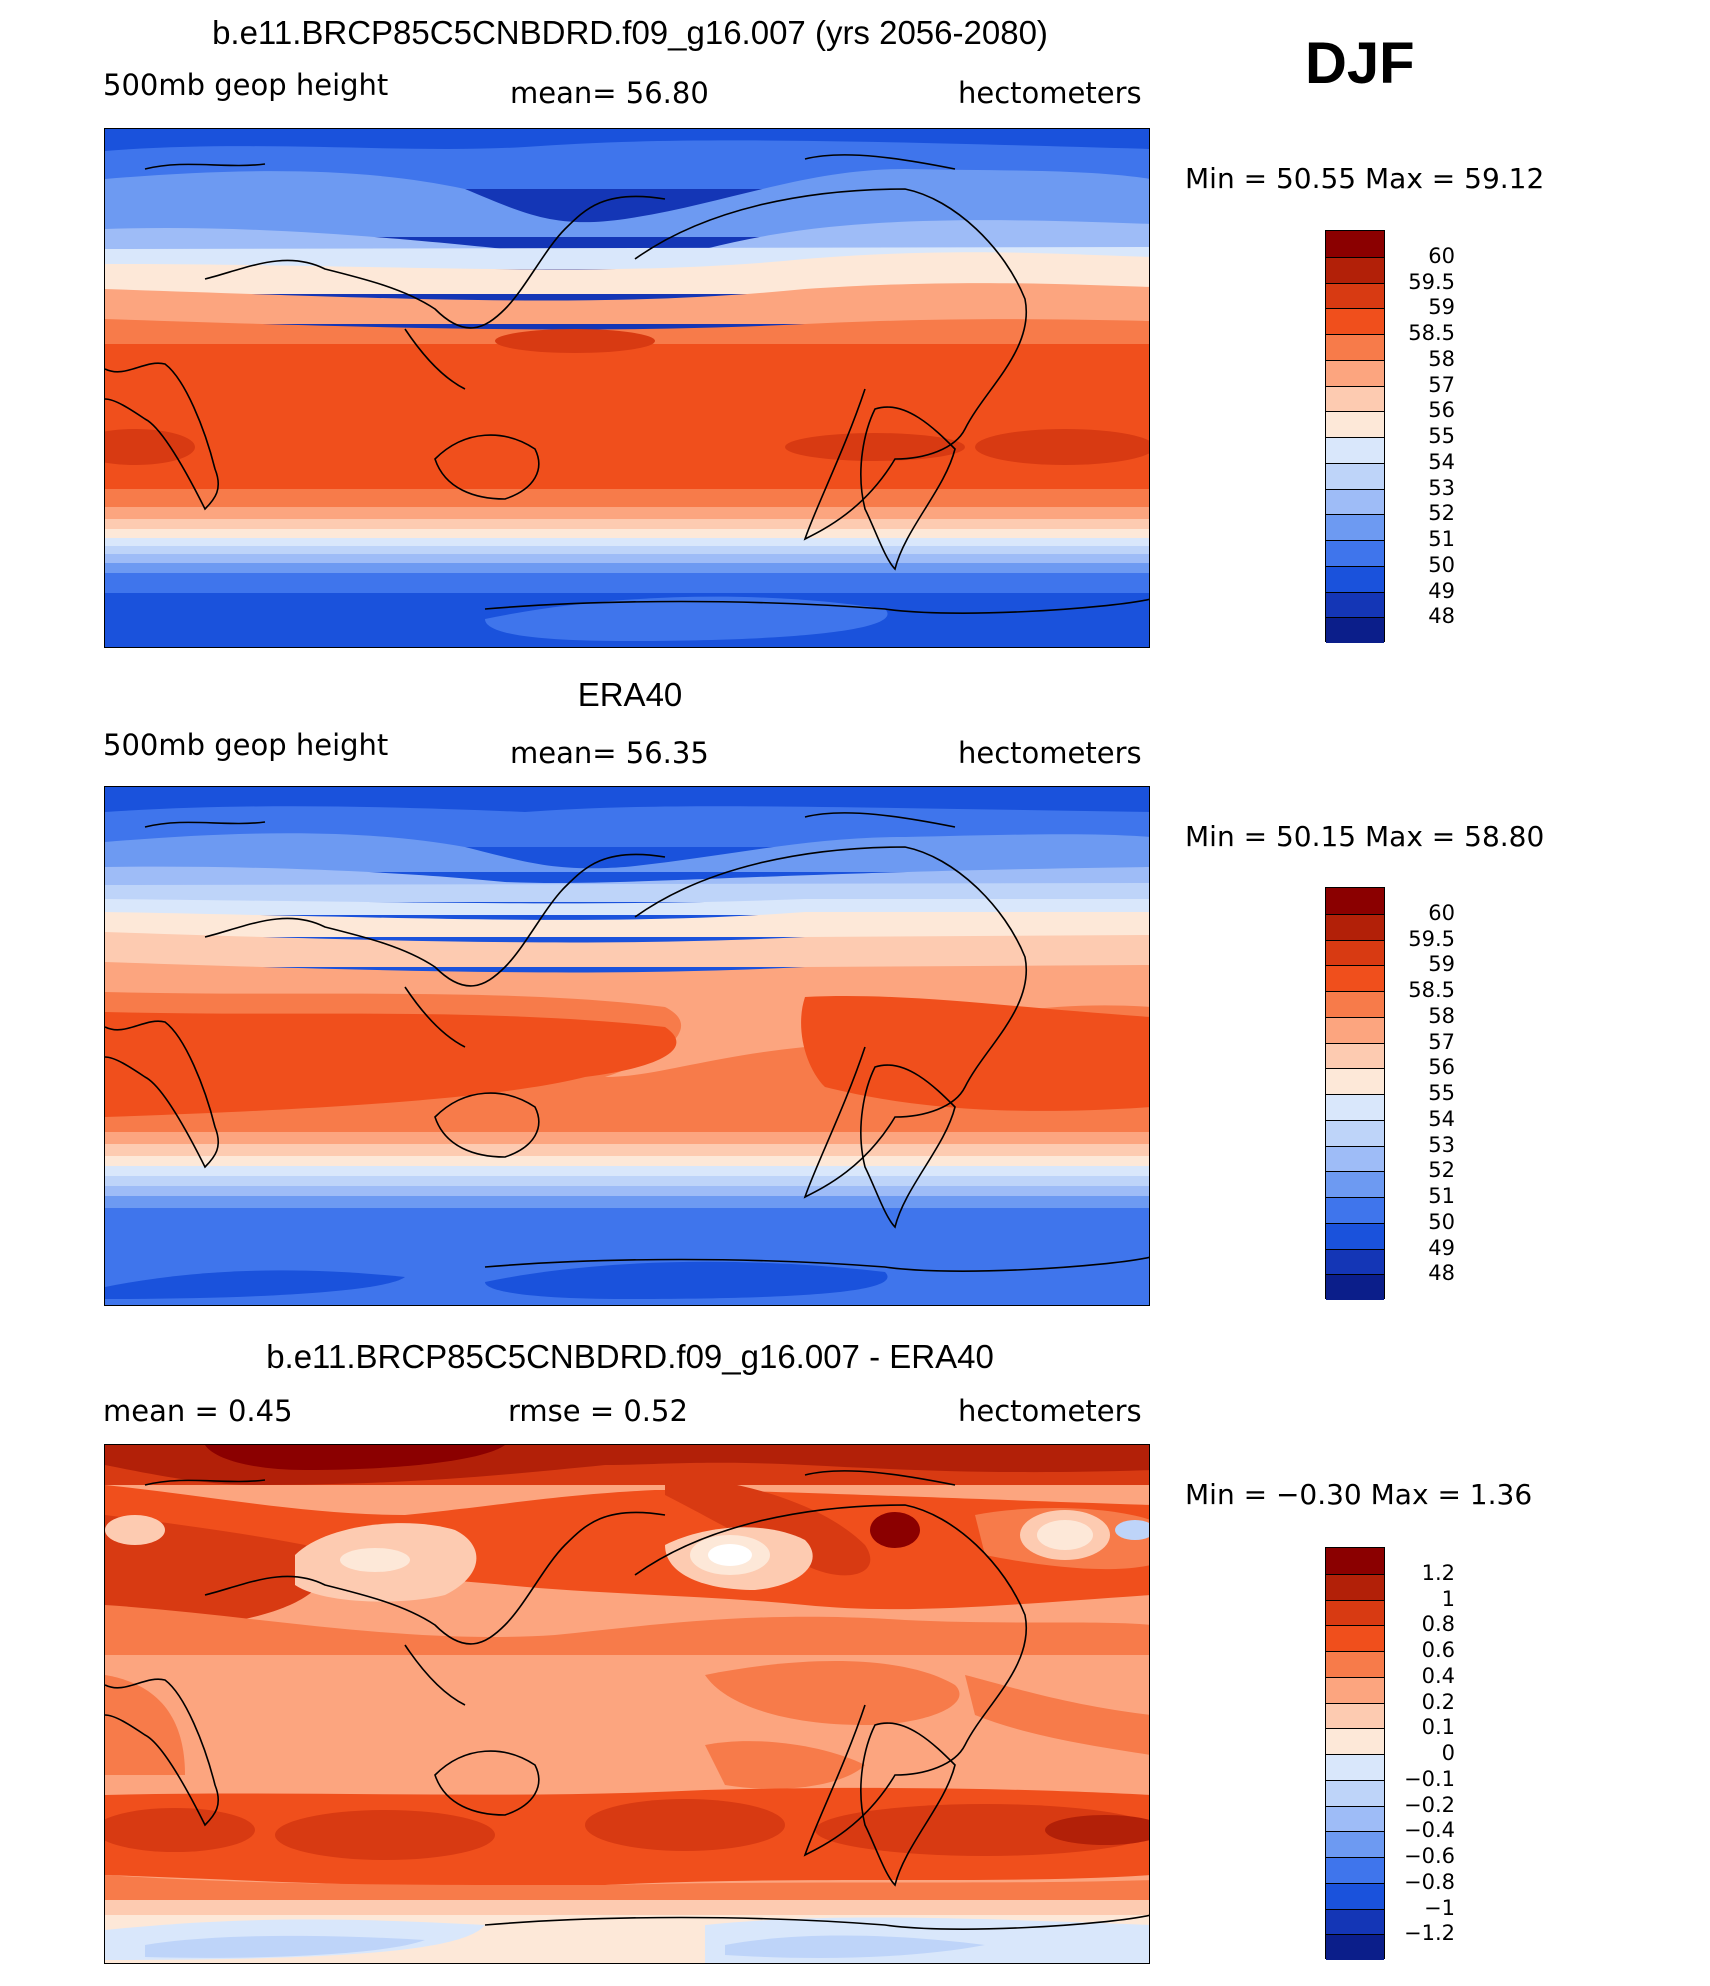 The image size is (1710, 1986). Describe the element at coordinates (598, 1411) in the screenshot. I see `panel-3-rmse-label: rmse = 0.52` at that location.